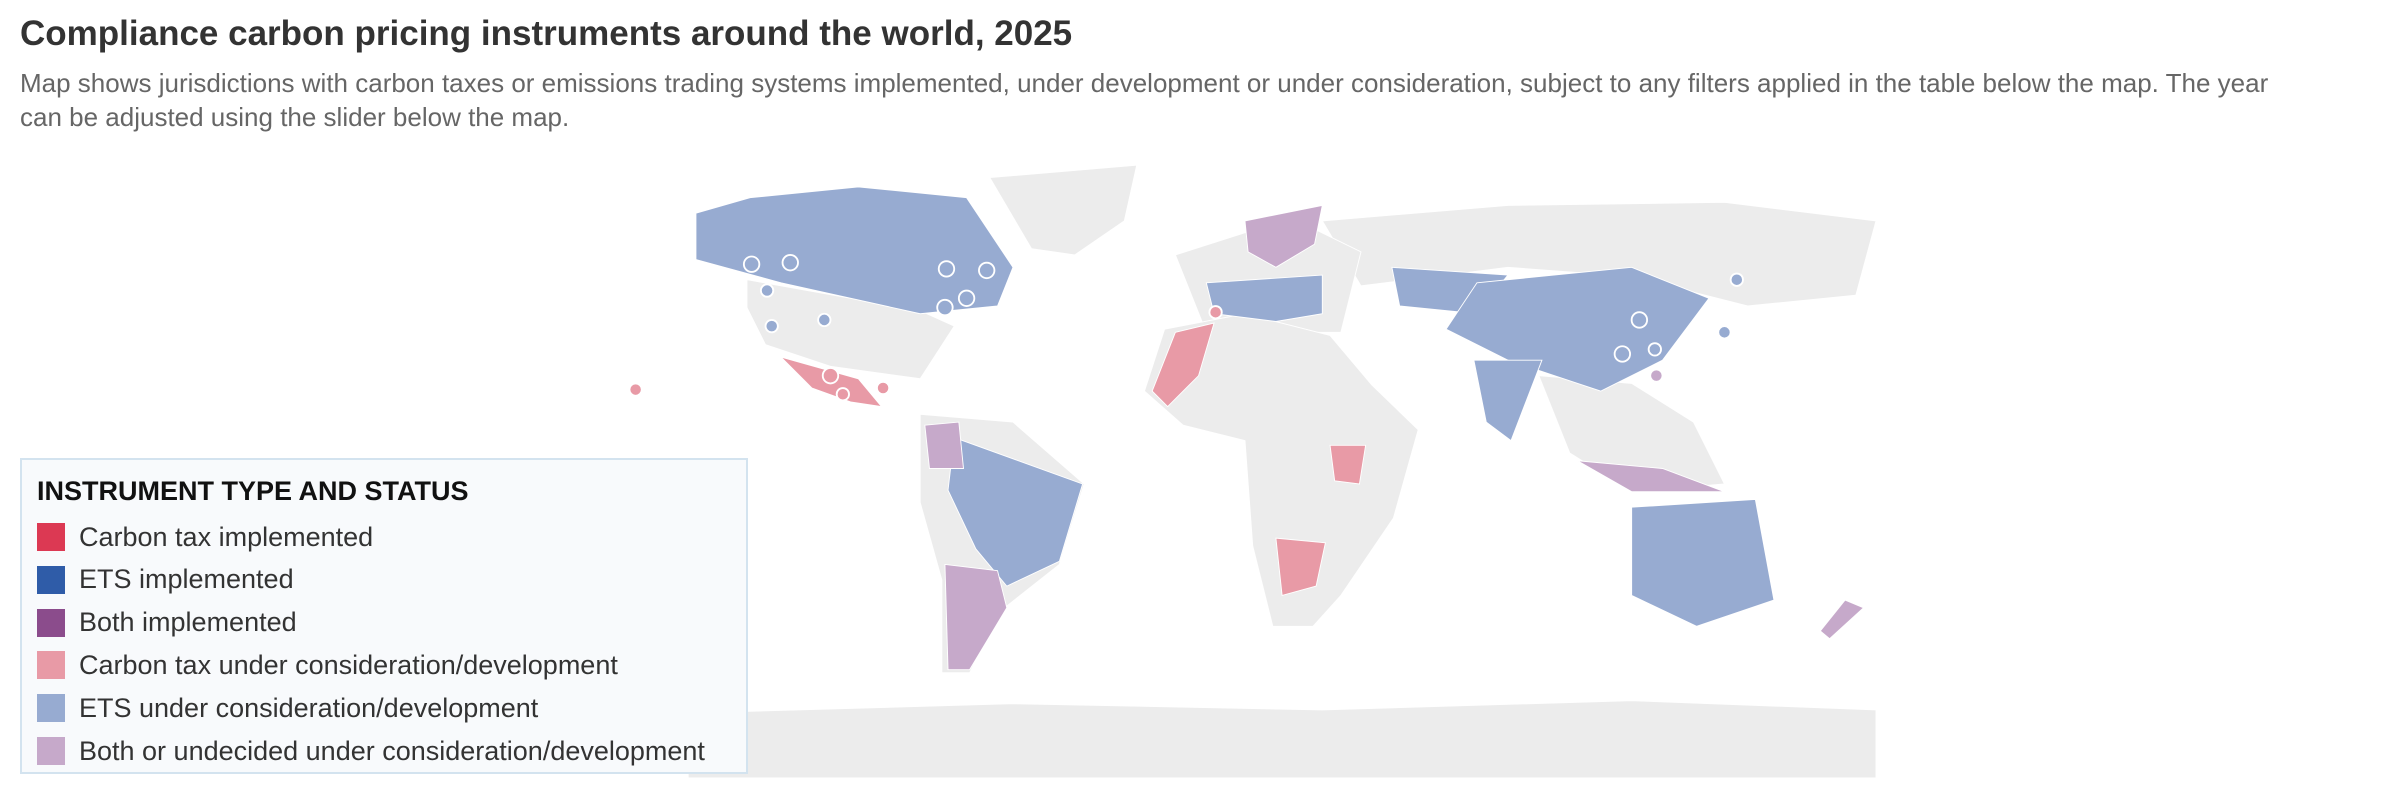  I want to click on legend-item: ETS under consideration/development, so click(287, 708).